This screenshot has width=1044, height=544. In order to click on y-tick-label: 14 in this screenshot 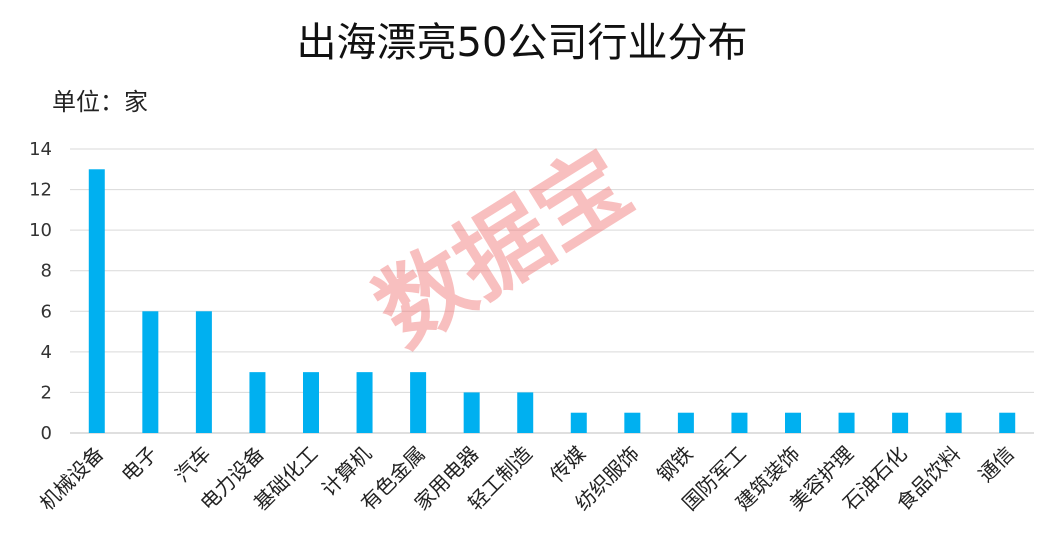, I will do `click(40, 149)`.